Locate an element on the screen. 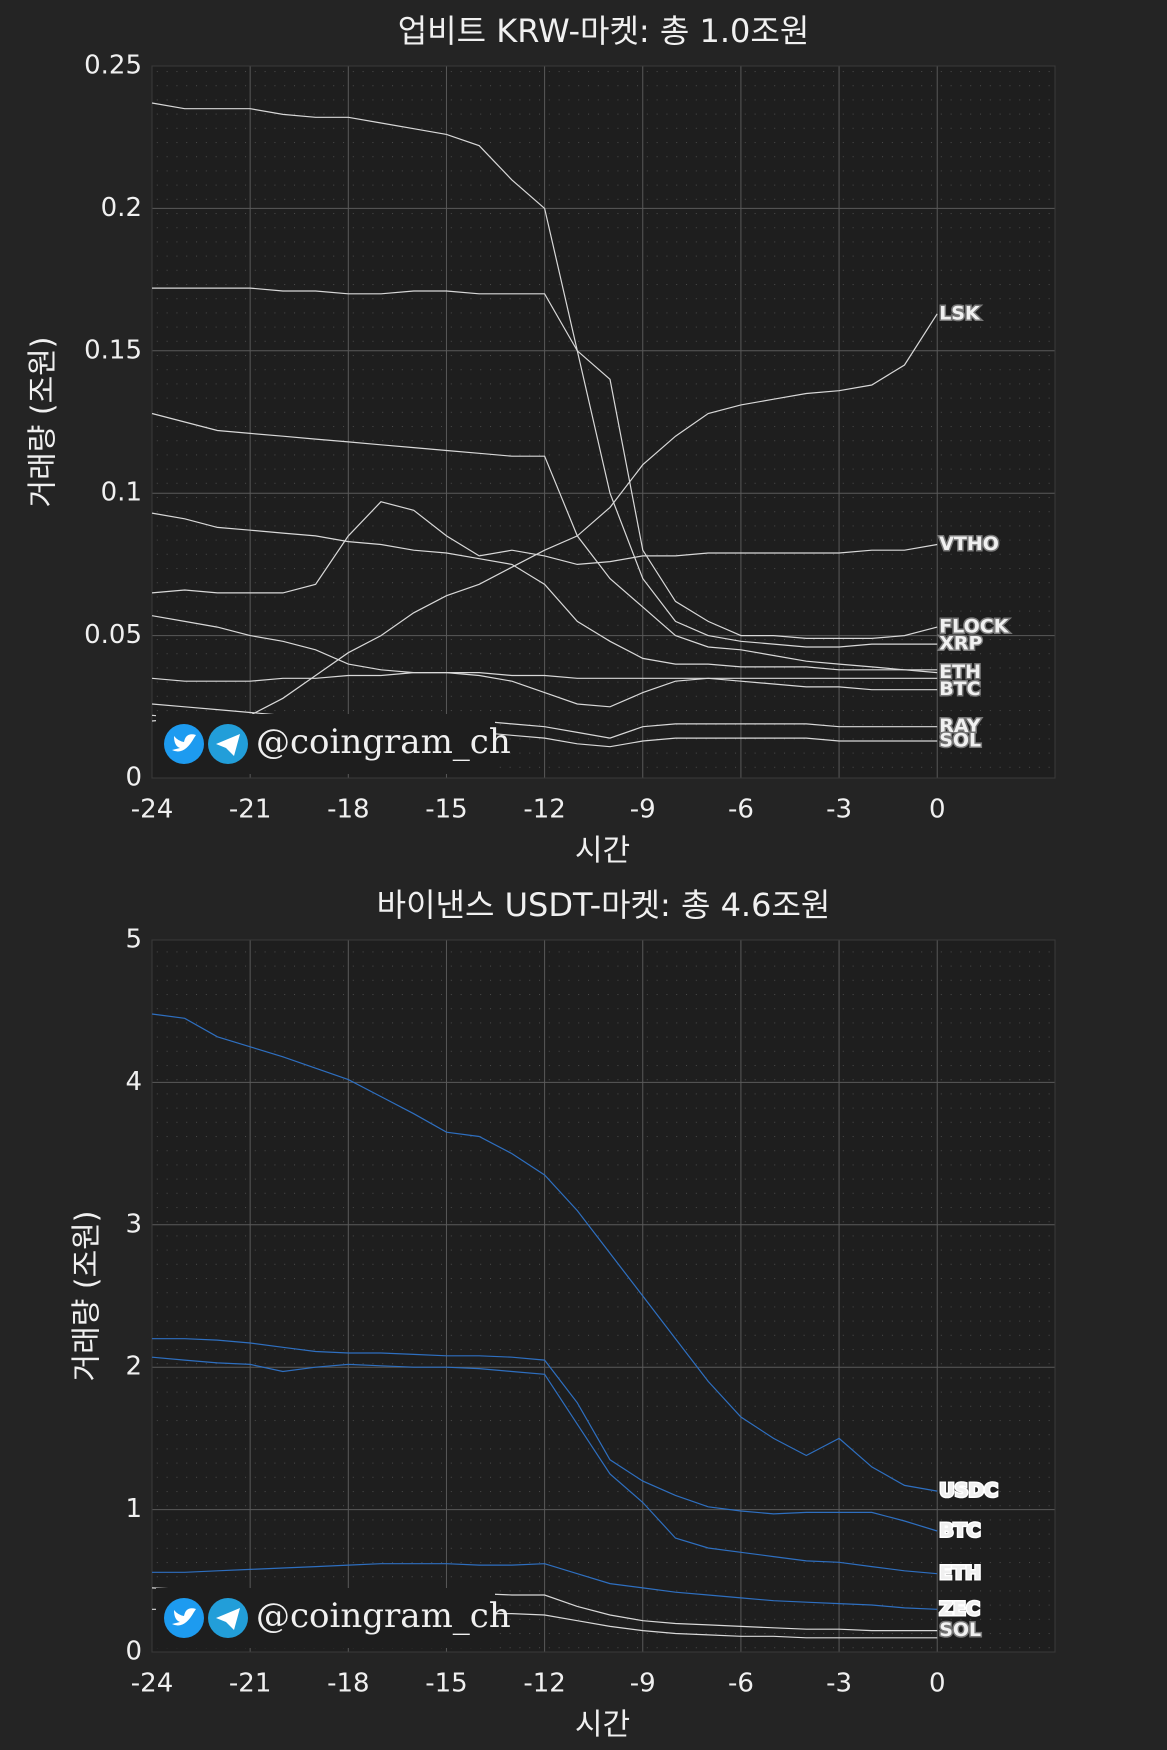 The height and width of the screenshot is (1750, 1167). y-tick-label: 0.1 is located at coordinates (121, 493).